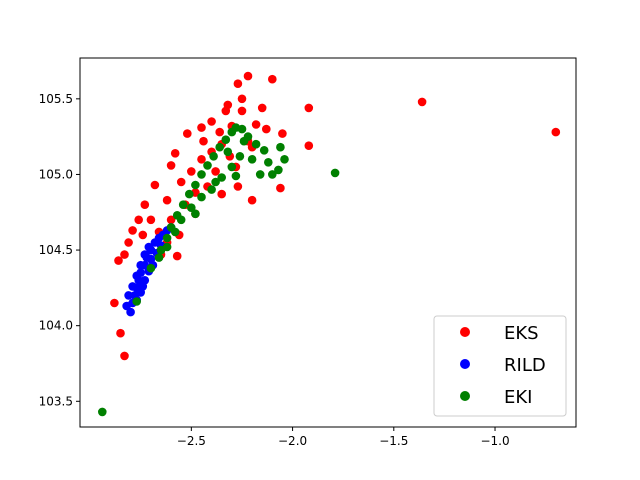 This screenshot has width=640, height=480. I want to click on y-axis: 103.5 104.0 104.5 105.0 105.5, so click(59, 250).